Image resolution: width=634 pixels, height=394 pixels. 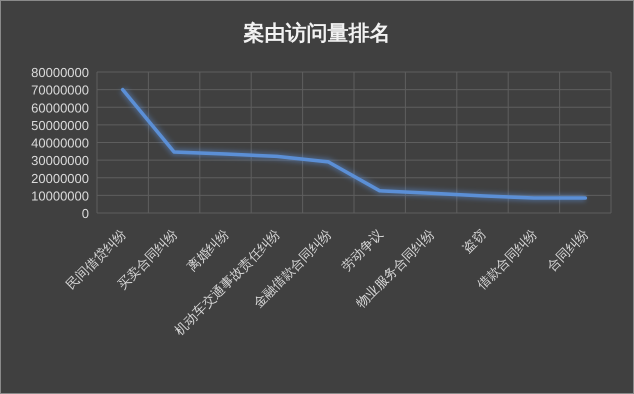 I want to click on y-tick-label: 30000000, so click(x=60, y=160).